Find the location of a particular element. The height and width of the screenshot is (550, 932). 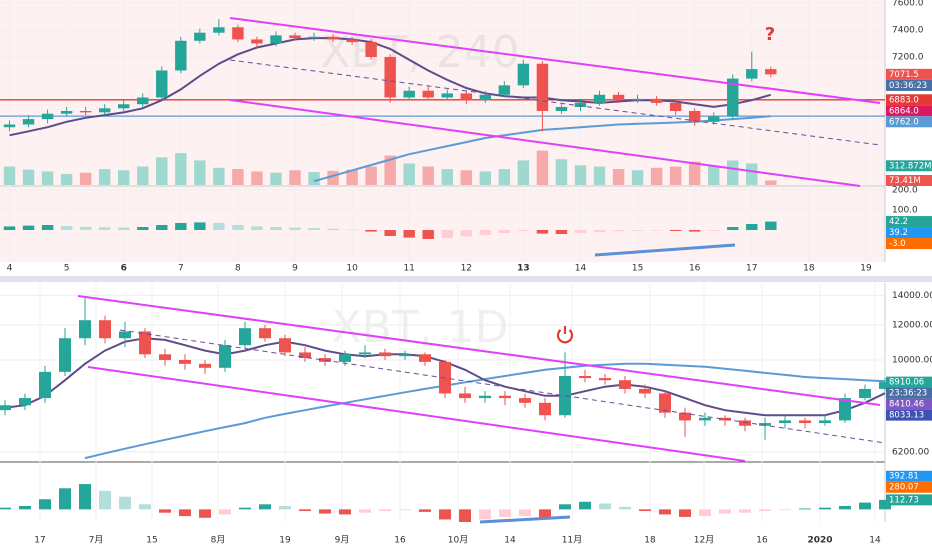

x-tick-label: 8月 is located at coordinates (218, 540).